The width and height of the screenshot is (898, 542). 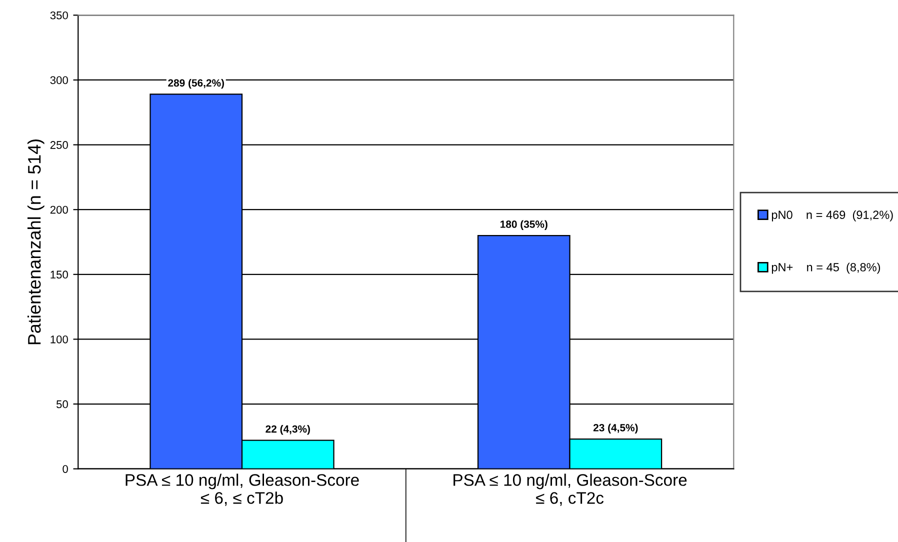 What do you see at coordinates (832, 216) in the screenshot?
I see `legend-label: pN0 n = 469 (91,2%)` at bounding box center [832, 216].